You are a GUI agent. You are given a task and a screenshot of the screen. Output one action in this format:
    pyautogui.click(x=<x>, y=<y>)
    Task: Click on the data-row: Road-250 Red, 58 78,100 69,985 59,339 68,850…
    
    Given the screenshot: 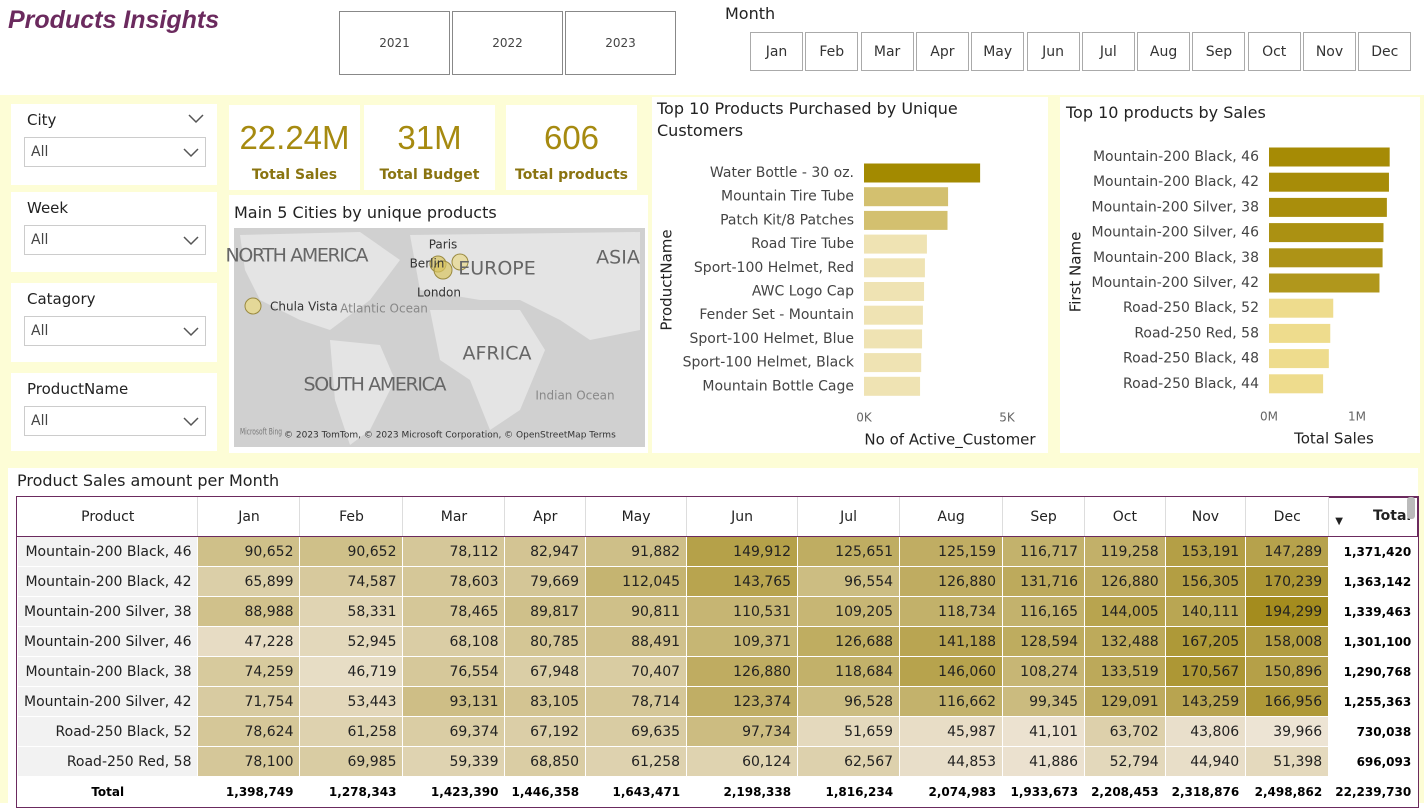 What is the action you would take?
    pyautogui.click(x=717, y=761)
    